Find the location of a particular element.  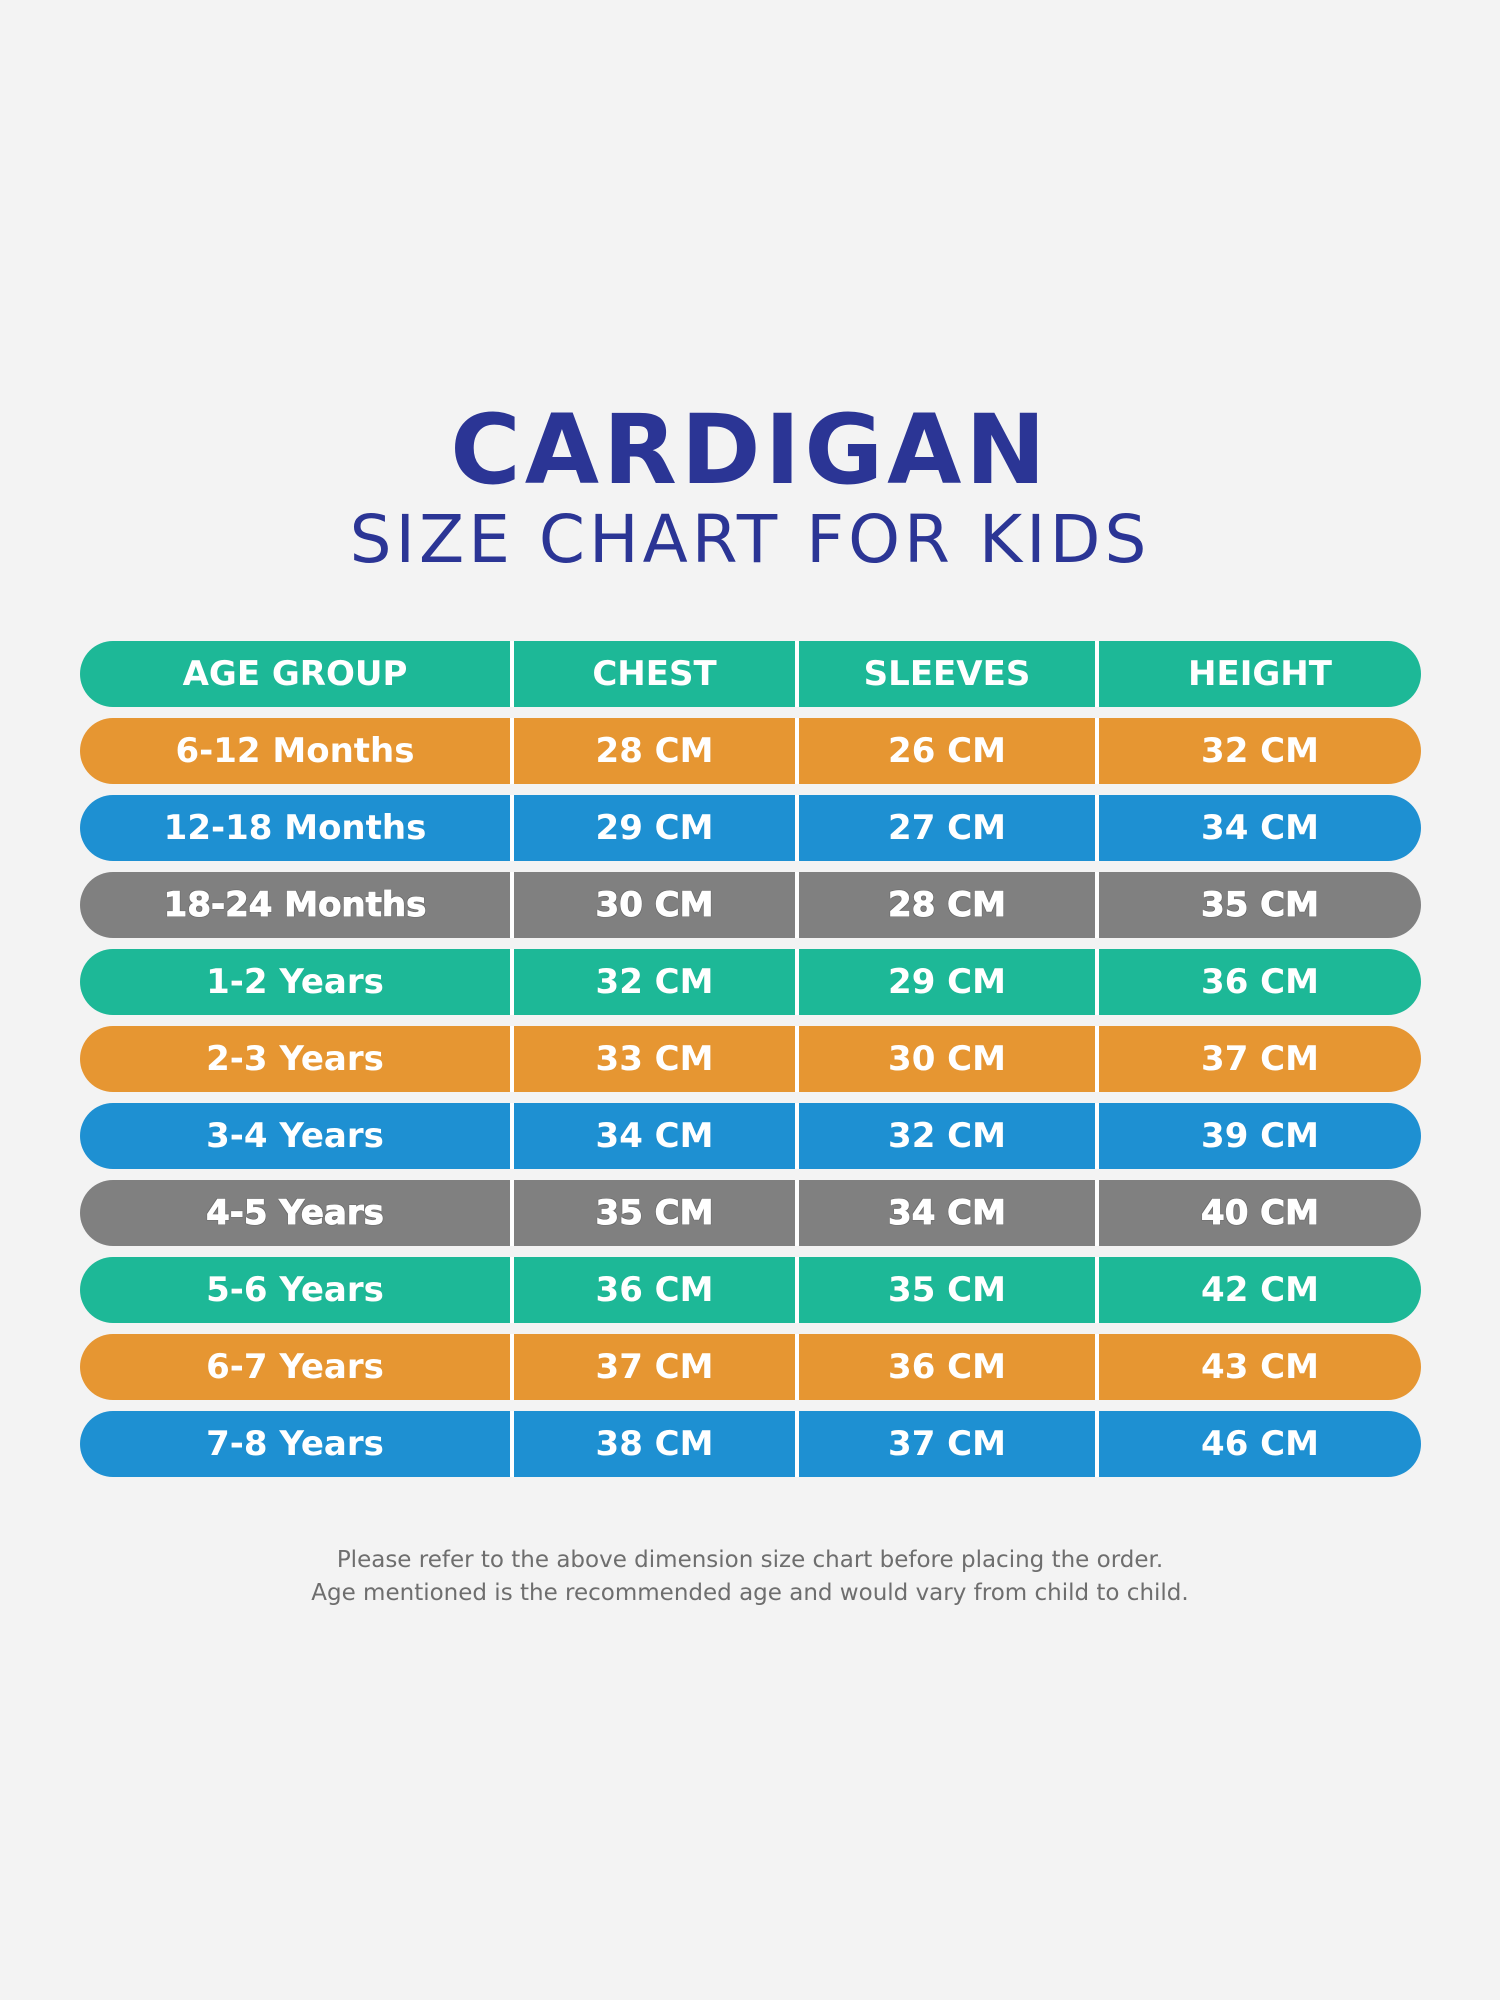

table-row: 6-7 Years 37 CM 36 CM 43 CM is located at coordinates (750, 1367).